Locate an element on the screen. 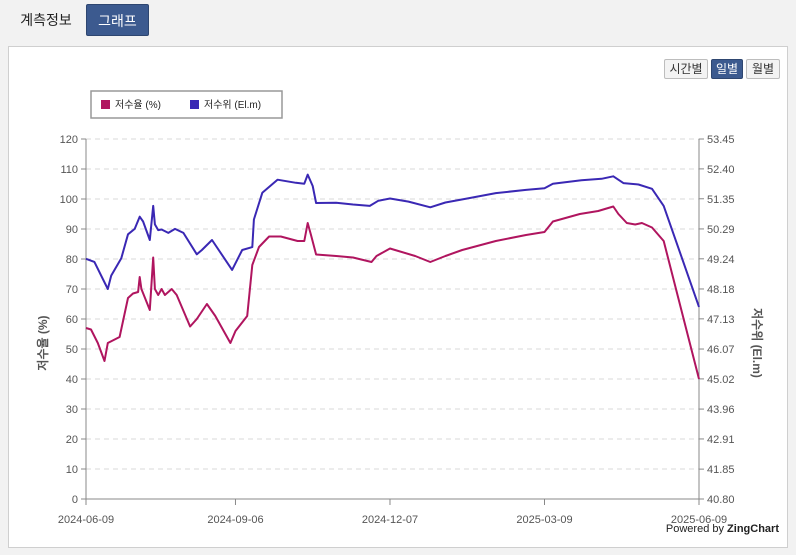 The width and height of the screenshot is (796, 555). x-tick-label: 2024-12-07 is located at coordinates (390, 520).